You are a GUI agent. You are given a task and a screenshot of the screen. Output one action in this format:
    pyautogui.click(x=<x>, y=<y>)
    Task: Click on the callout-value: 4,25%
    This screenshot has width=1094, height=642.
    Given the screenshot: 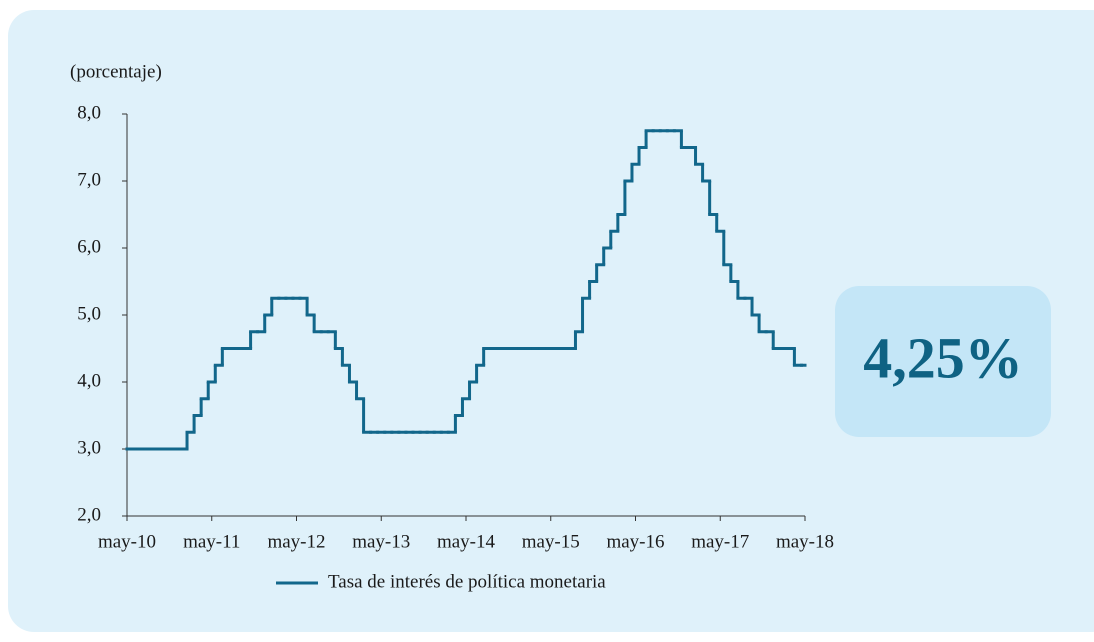 What is the action you would take?
    pyautogui.click(x=943, y=357)
    